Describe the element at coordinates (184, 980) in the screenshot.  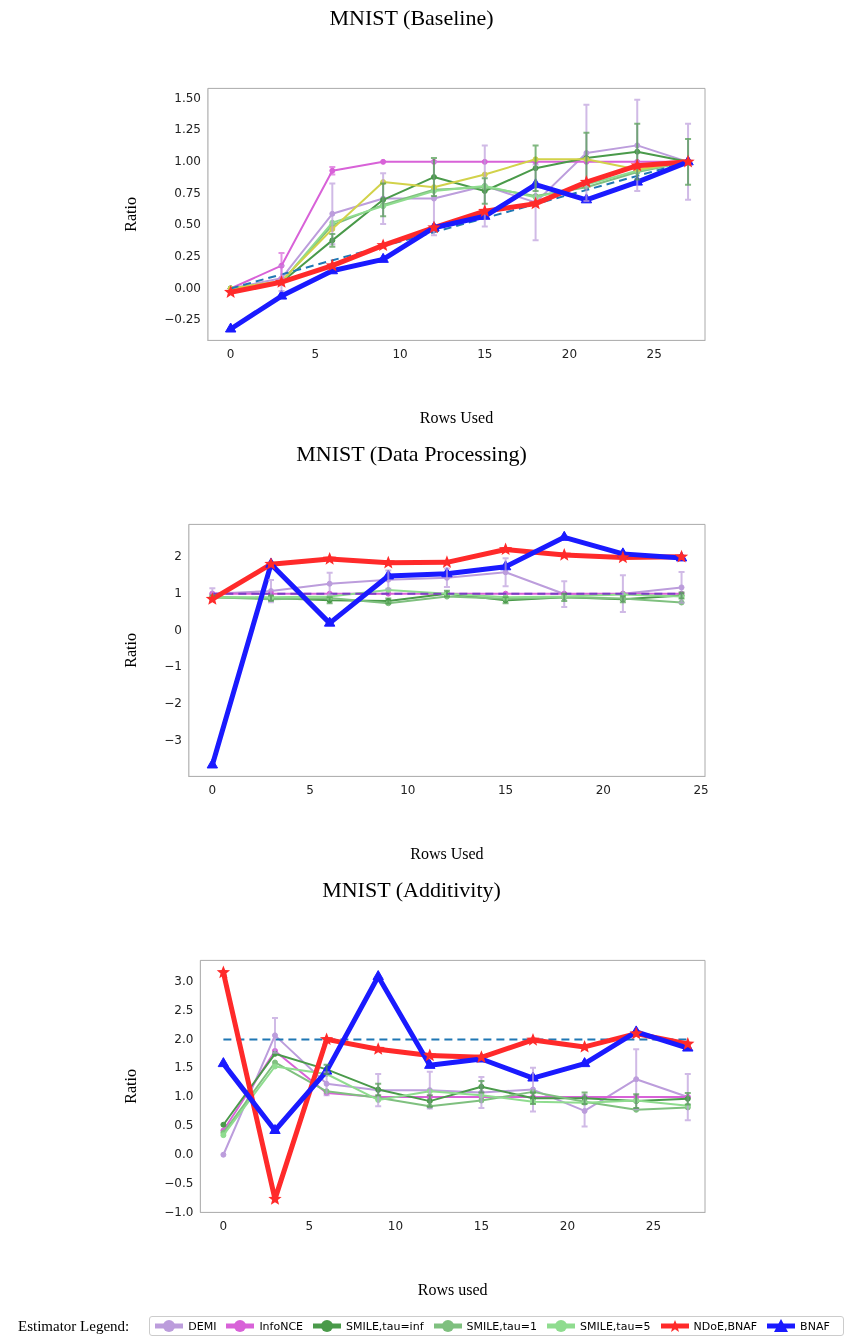
I see `y-tick-label: 3.0` at that location.